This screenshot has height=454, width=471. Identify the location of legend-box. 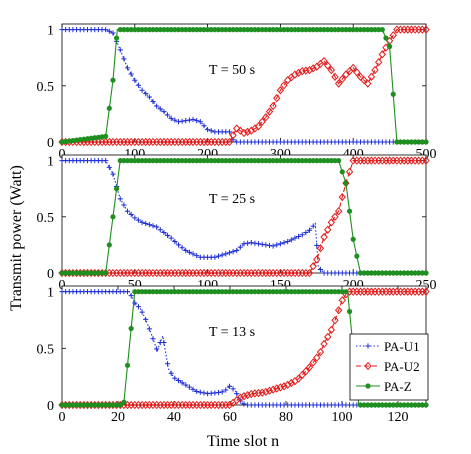
(389, 367).